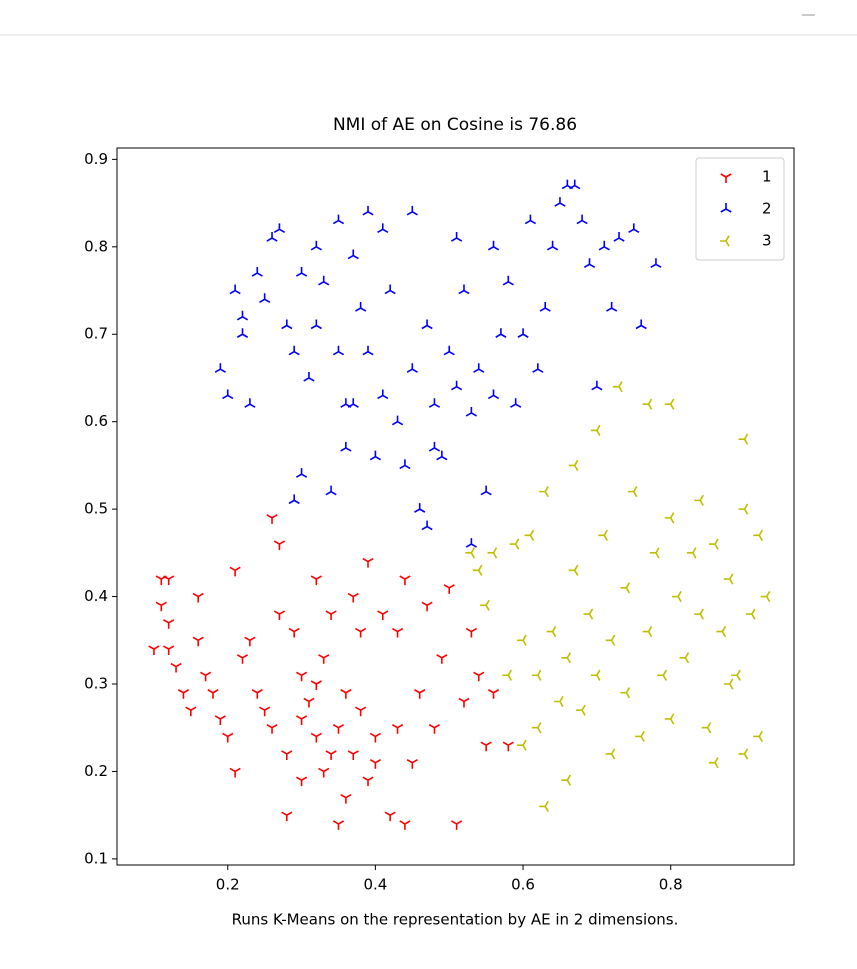 The width and height of the screenshot is (857, 969). What do you see at coordinates (96, 771) in the screenshot?
I see `y-tick-label: 0.2` at bounding box center [96, 771].